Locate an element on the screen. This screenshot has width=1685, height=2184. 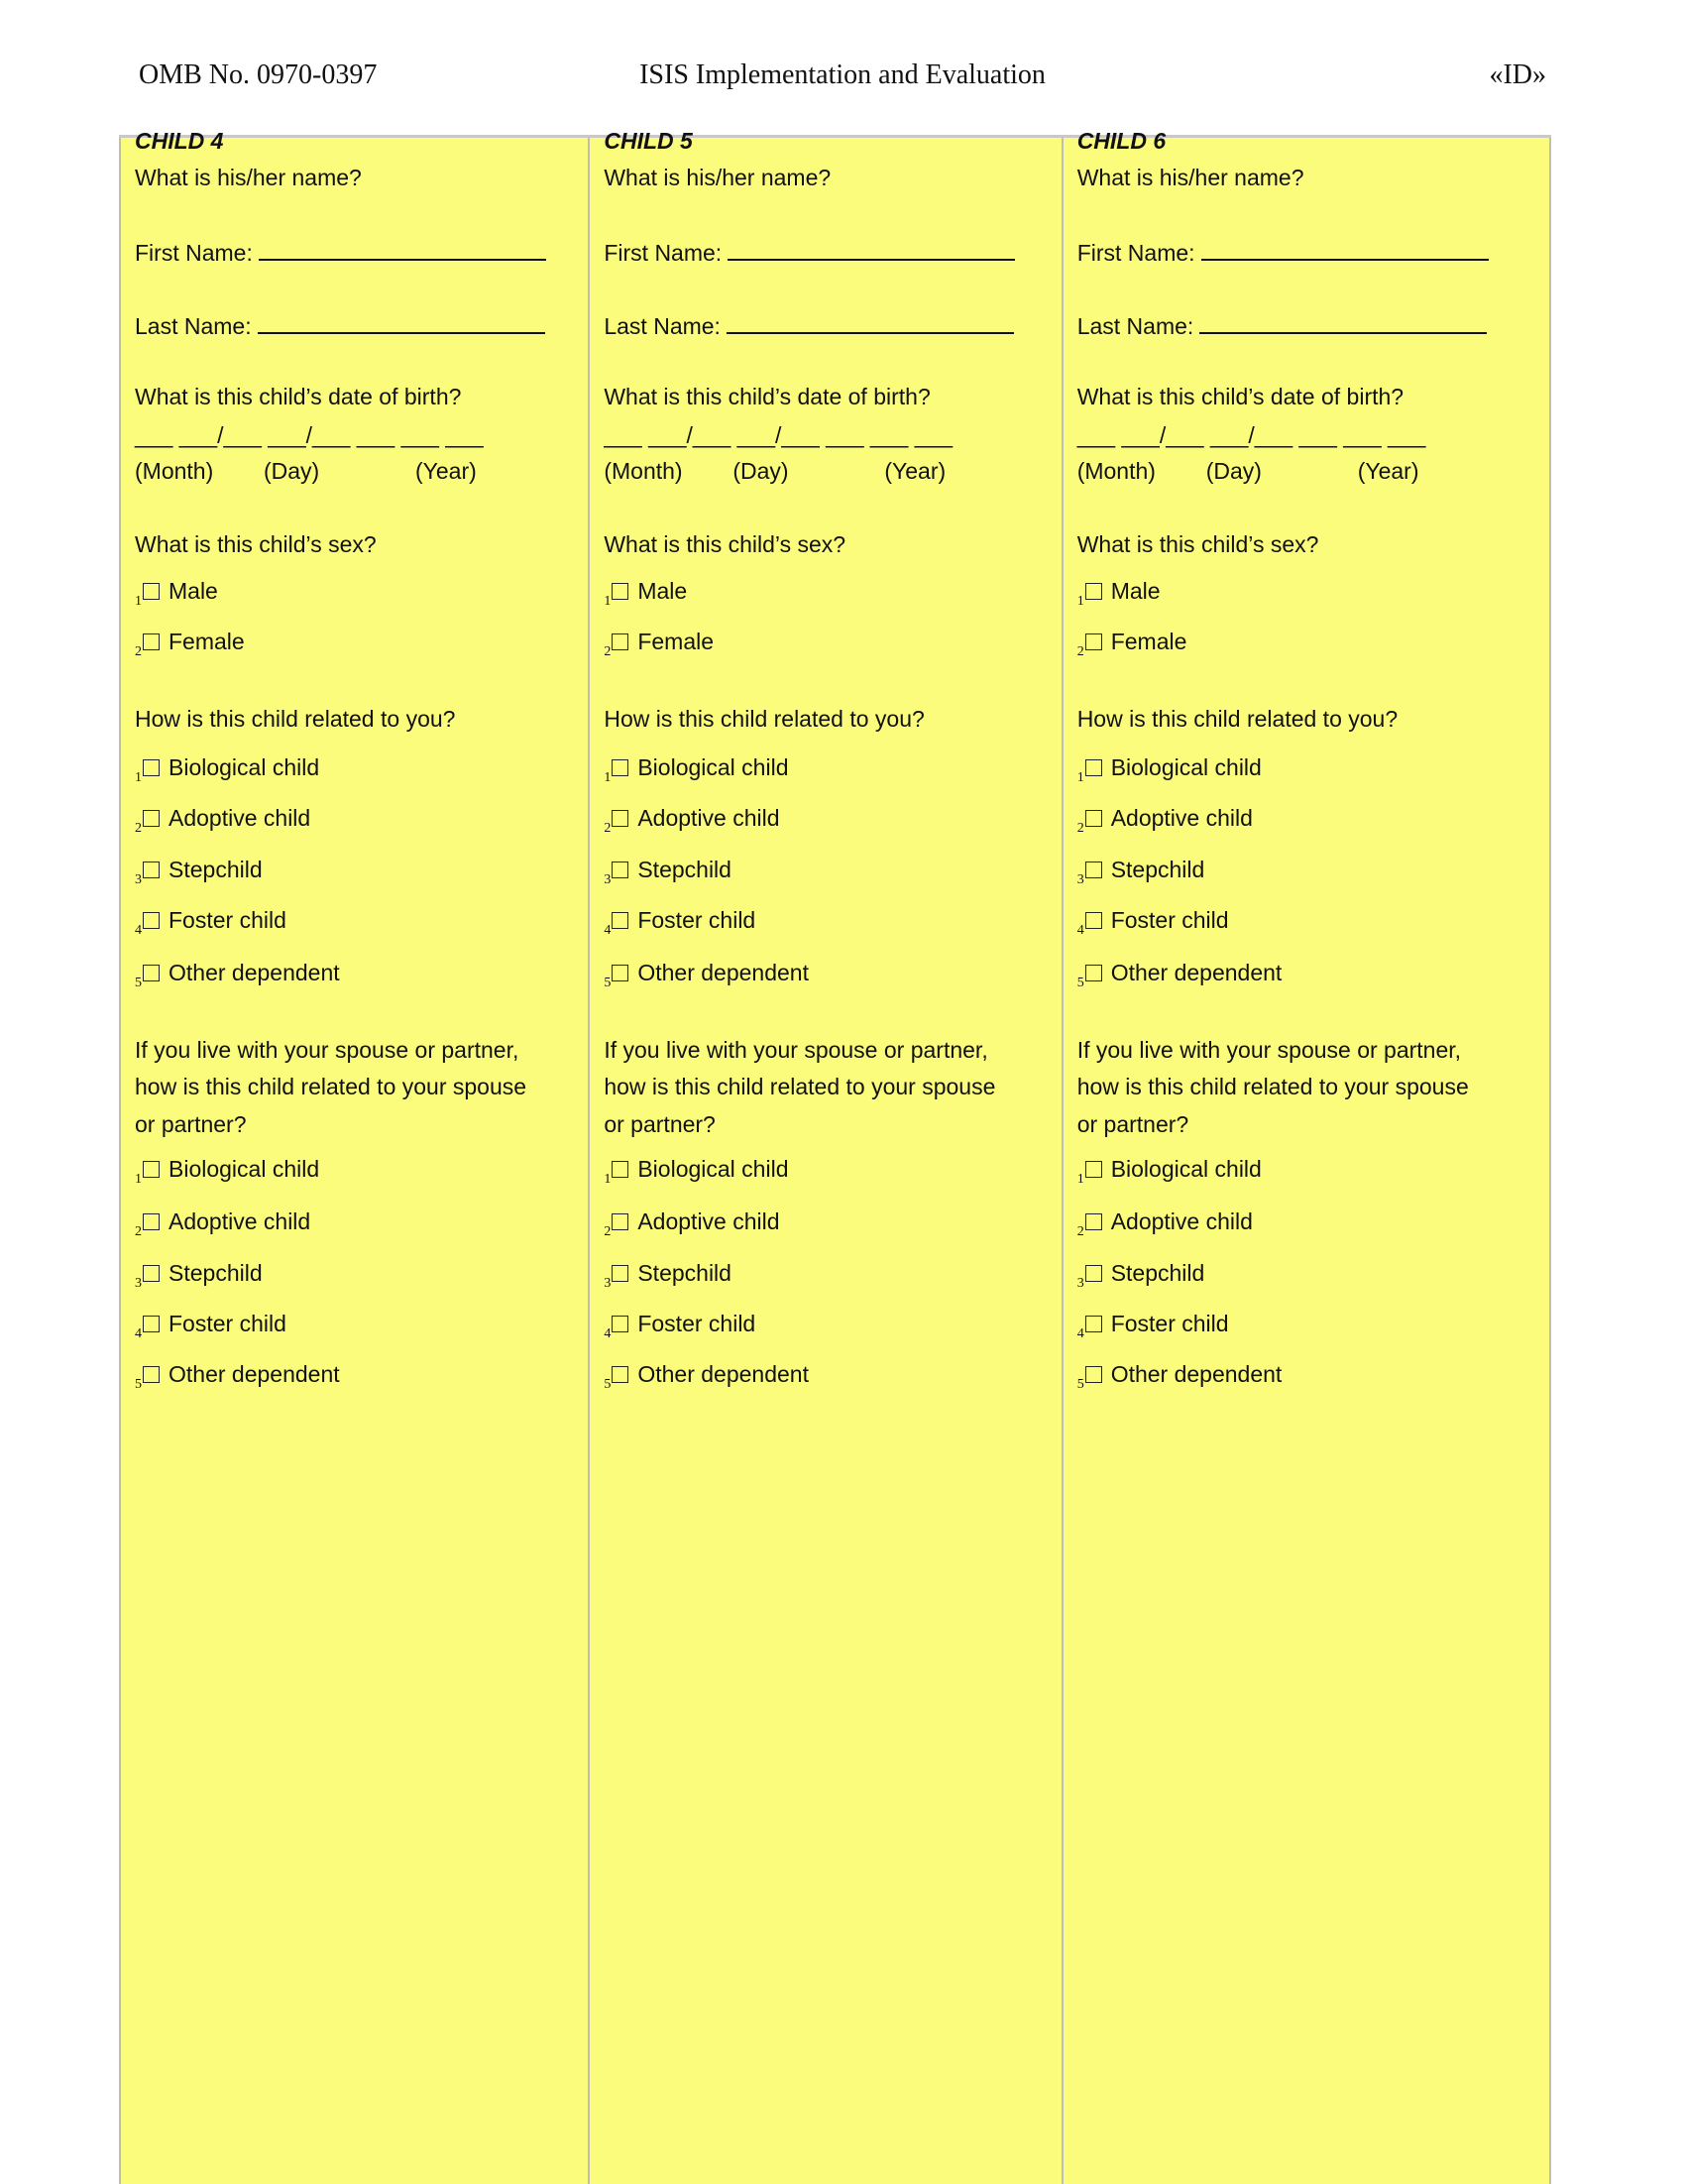
dob-month-label: (Month) is located at coordinates (1116, 471).